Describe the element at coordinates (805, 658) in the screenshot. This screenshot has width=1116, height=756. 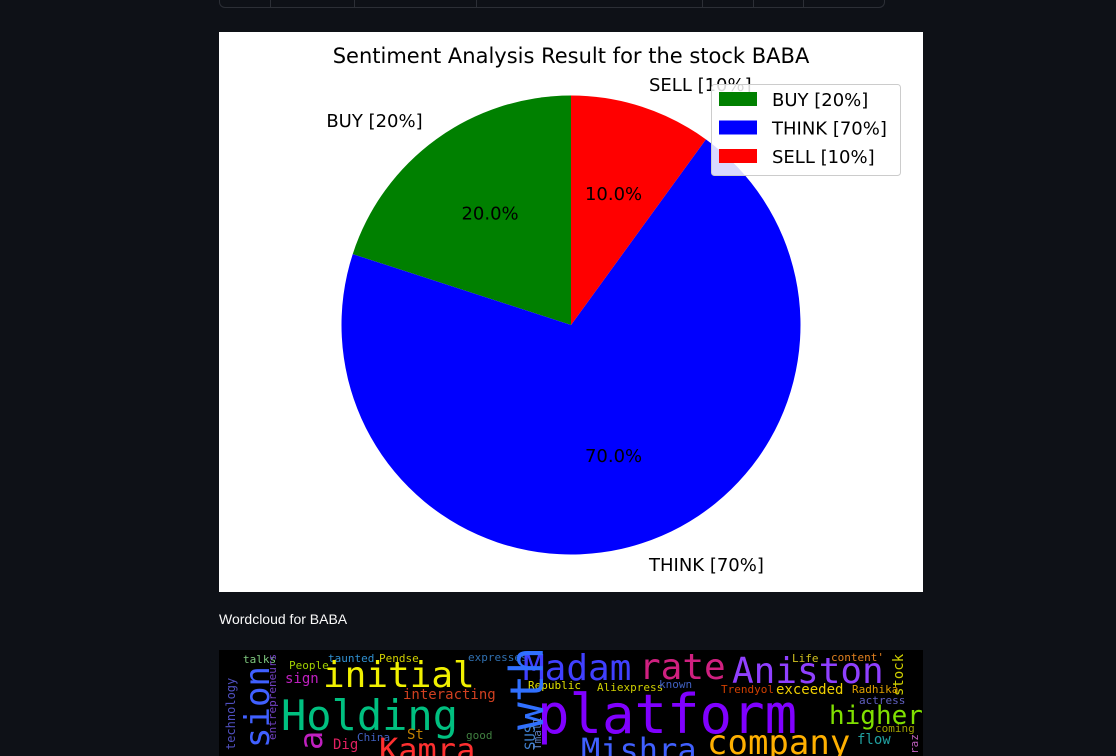
I see `wordcloud-word: Life` at that location.